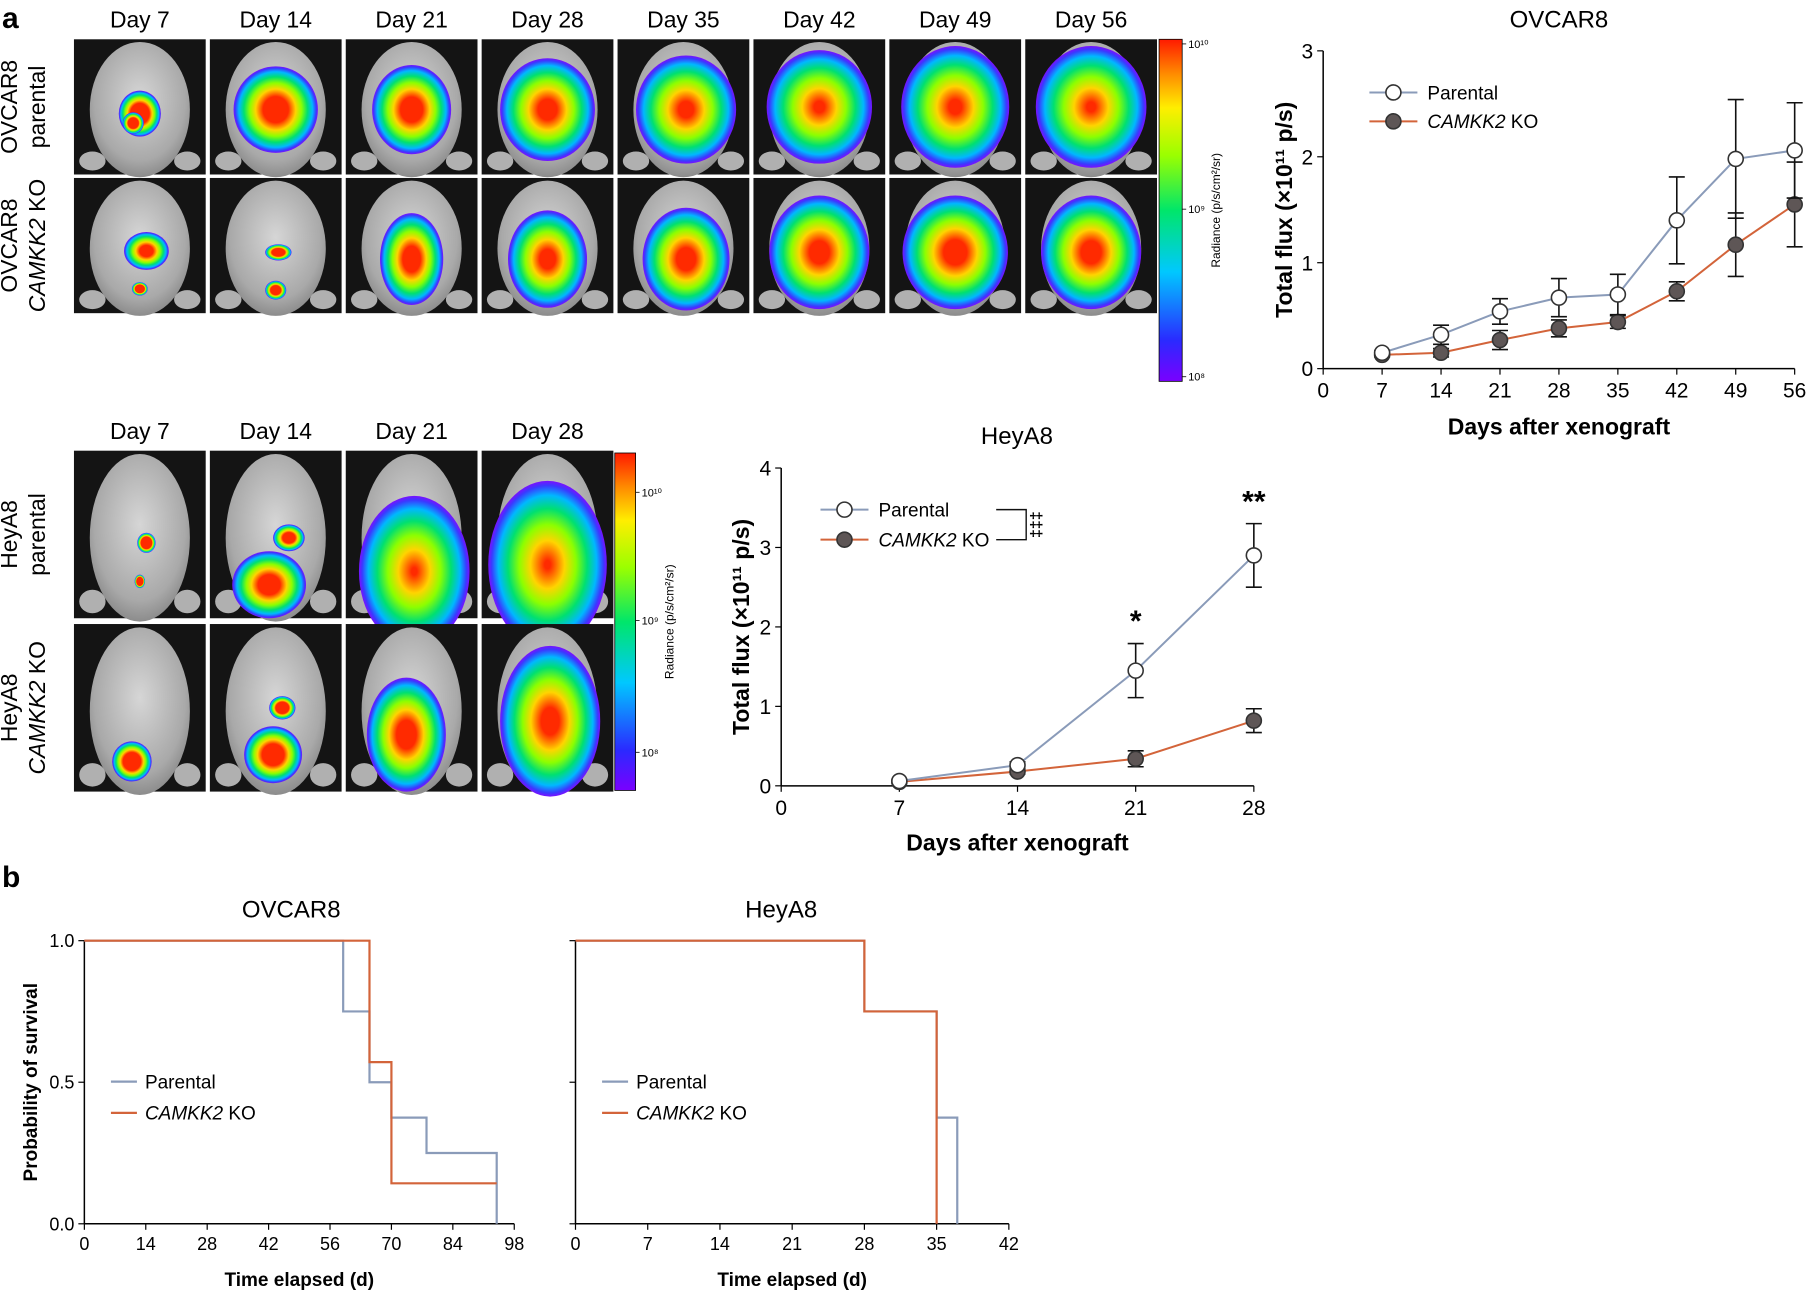 The image size is (1812, 1298). Describe the element at coordinates (200, 1114) in the screenshot. I see `ovcar8_survival-legend-label-1: CAMKK2 KO` at that location.